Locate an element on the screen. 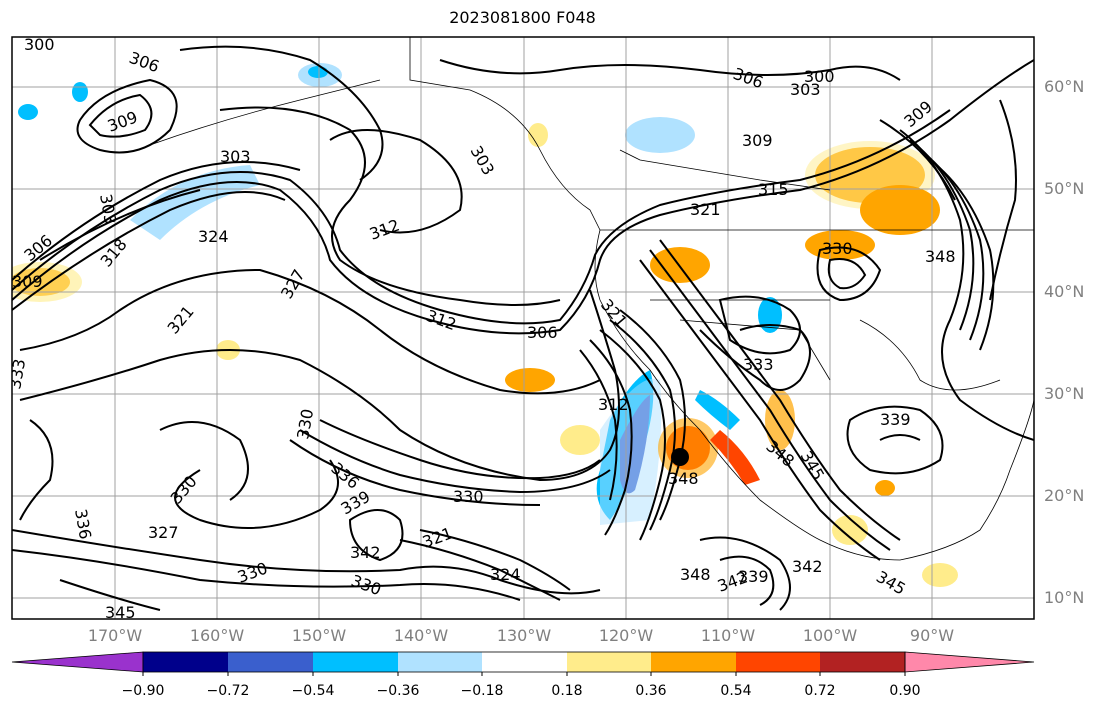 This screenshot has width=1105, height=712. lat-label: 30°N is located at coordinates (1064, 393).